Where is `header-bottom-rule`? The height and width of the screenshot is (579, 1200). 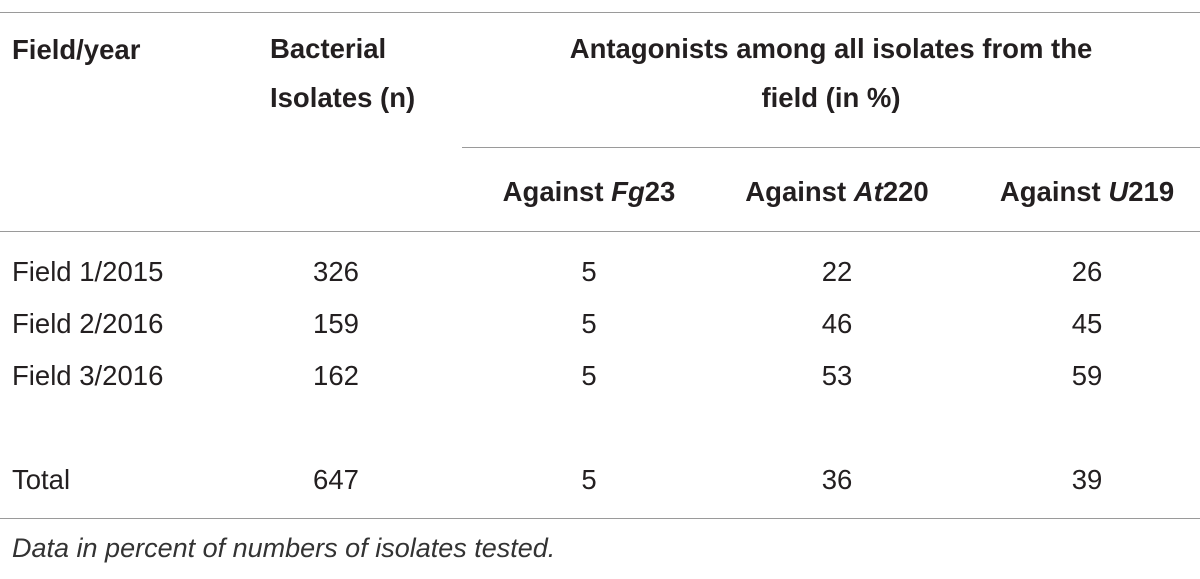 header-bottom-rule is located at coordinates (600, 231).